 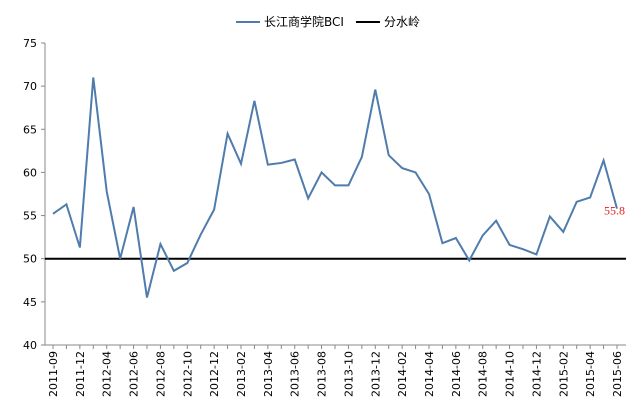 I want to click on y-tick-label: 60, so click(x=30, y=172).